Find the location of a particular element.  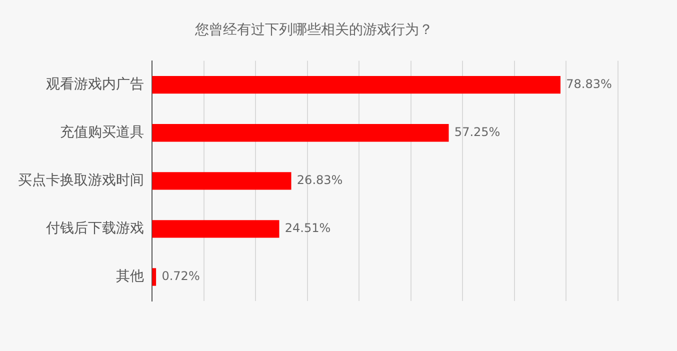

y-tick-label: 其他 is located at coordinates (130, 276).